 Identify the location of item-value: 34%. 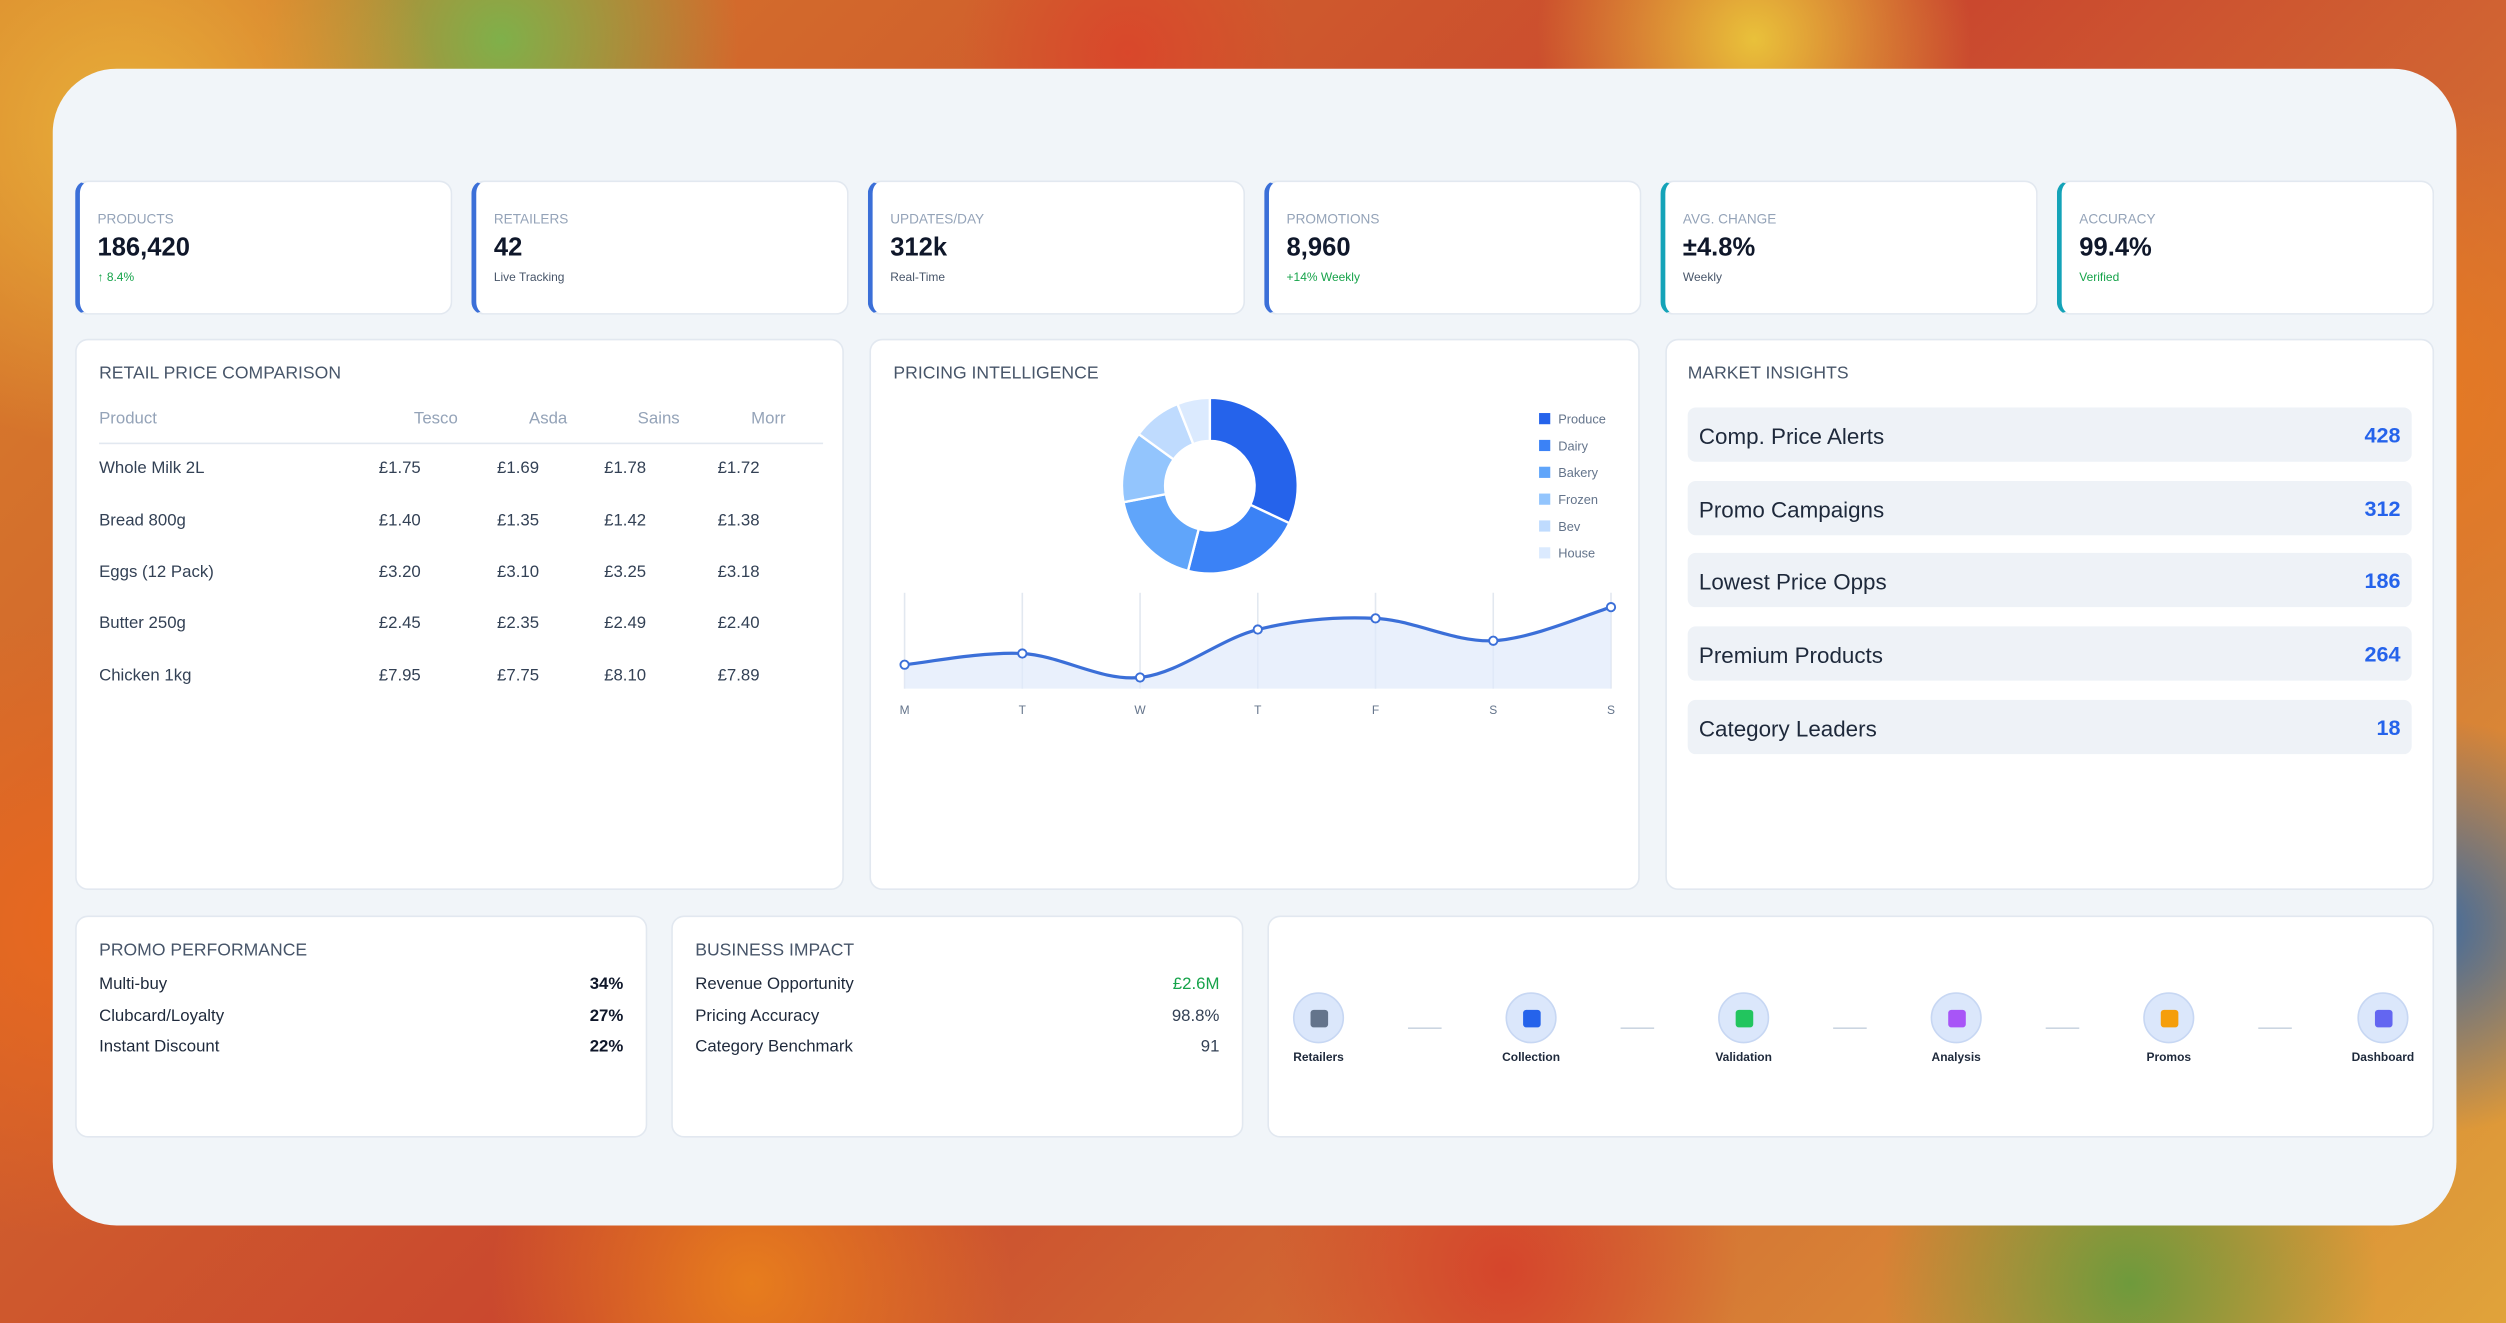
(606, 984).